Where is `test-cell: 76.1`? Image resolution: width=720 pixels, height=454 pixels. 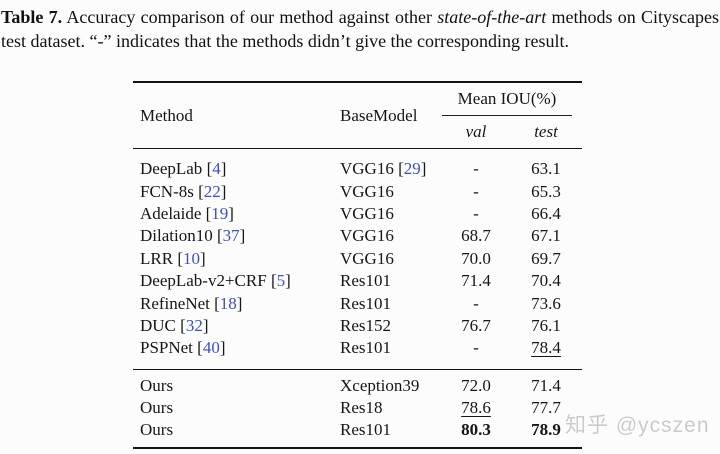
test-cell: 76.1 is located at coordinates (546, 325).